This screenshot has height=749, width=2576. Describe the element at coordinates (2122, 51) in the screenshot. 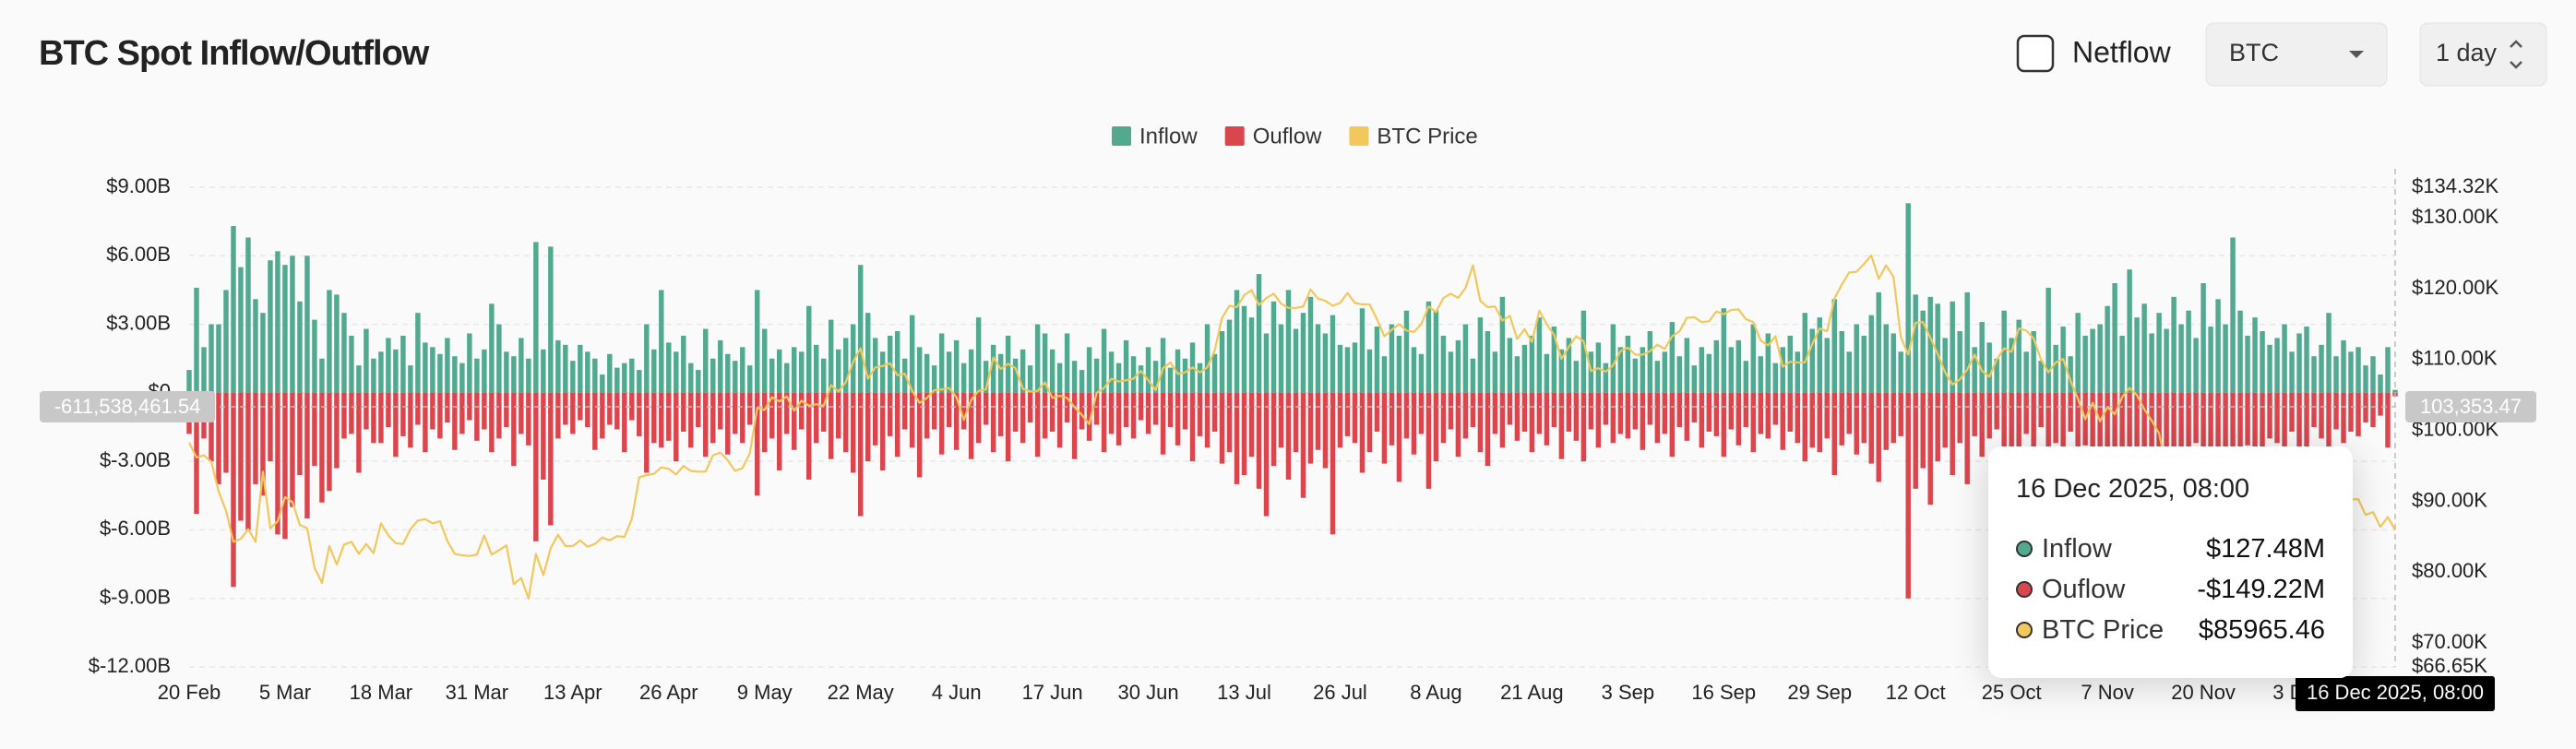

I see `netflow-label: Netflow` at that location.